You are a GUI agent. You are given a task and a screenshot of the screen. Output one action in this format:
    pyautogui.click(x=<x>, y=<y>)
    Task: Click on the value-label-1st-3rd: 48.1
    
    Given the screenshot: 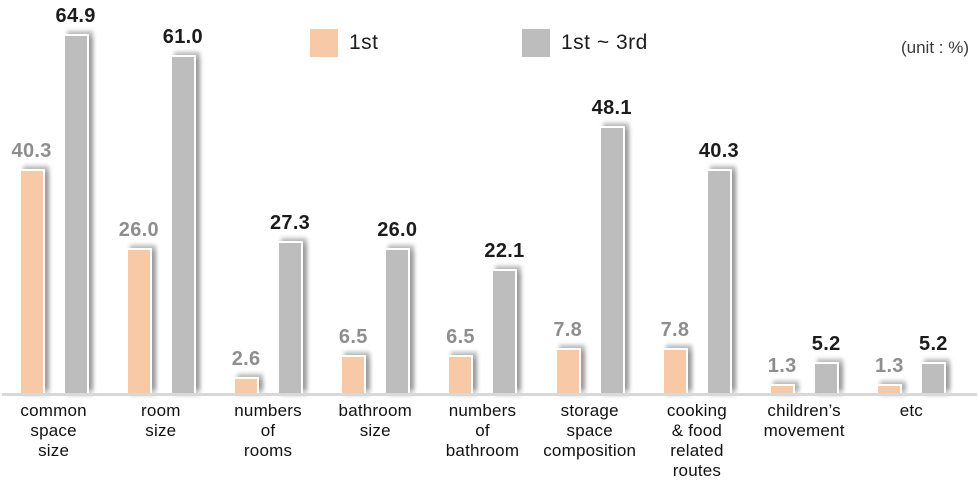 What is the action you would take?
    pyautogui.click(x=611, y=108)
    